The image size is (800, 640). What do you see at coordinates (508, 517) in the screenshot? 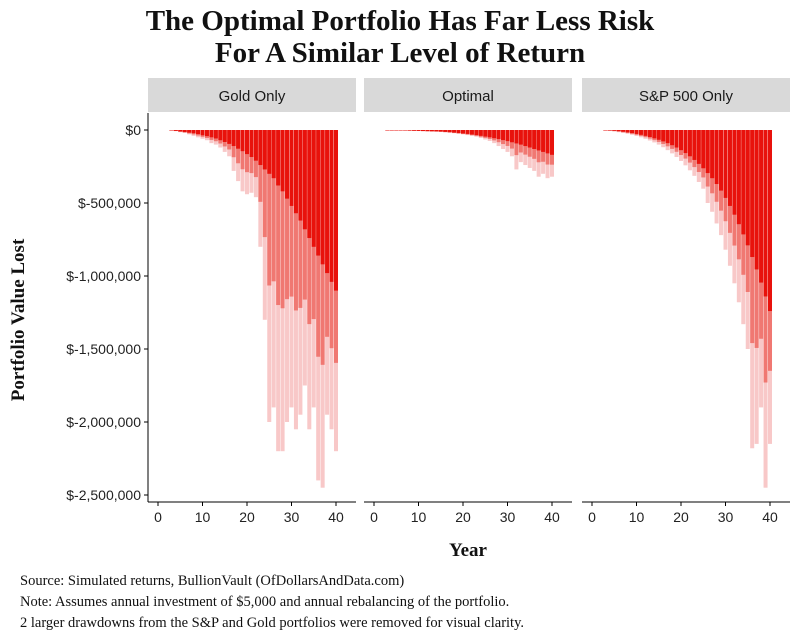
I see `x-tick-label: 30` at bounding box center [508, 517].